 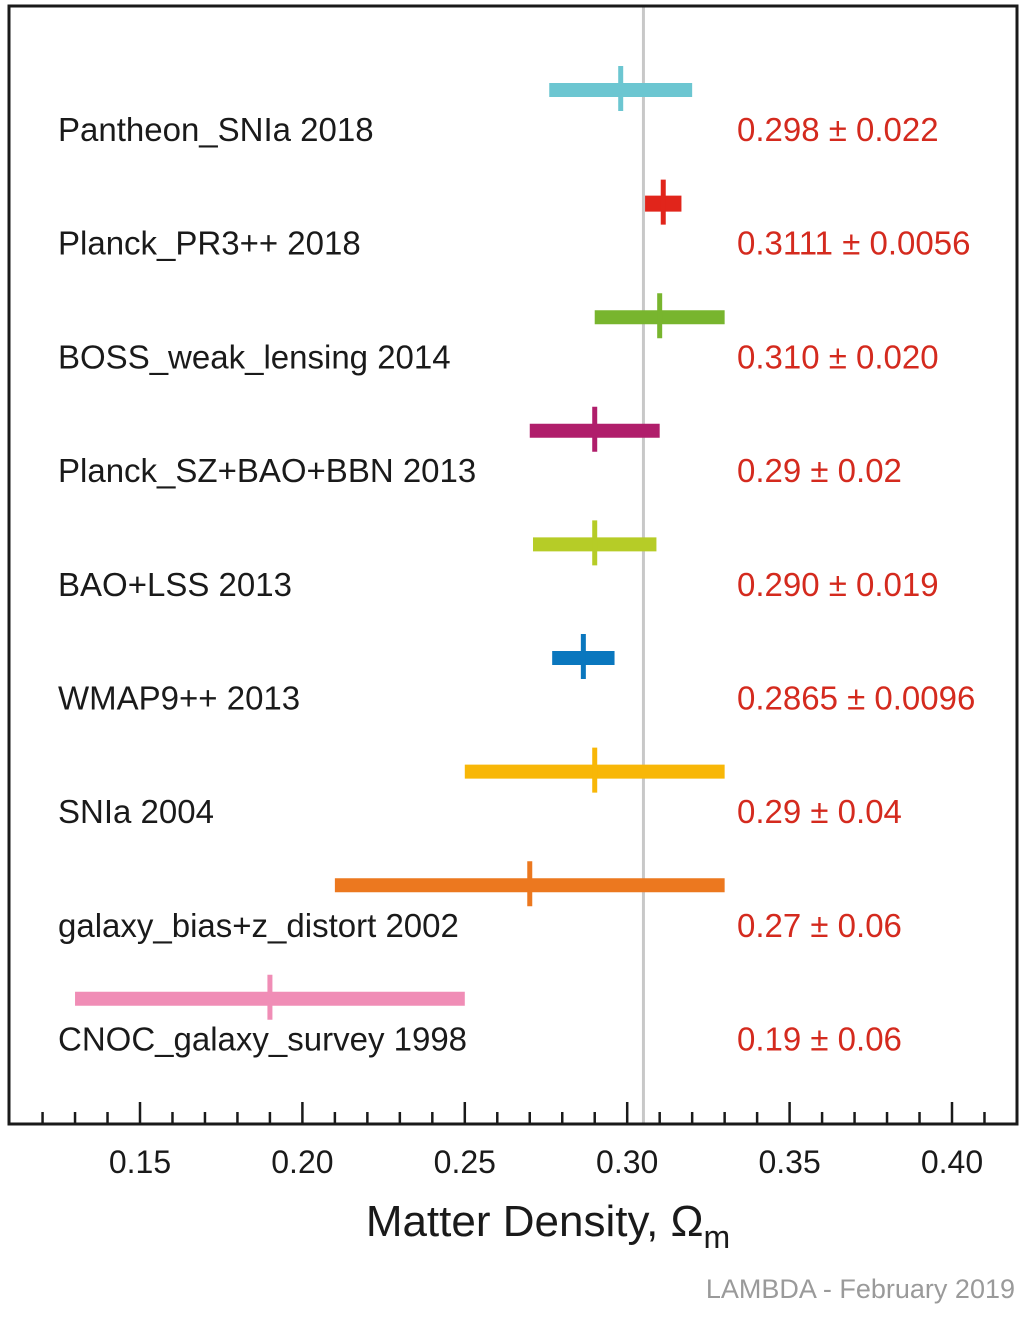 What do you see at coordinates (498, 107) in the screenshot?
I see `data-row: Pantheon_SNIa 2018 0.298 ± 0.022` at bounding box center [498, 107].